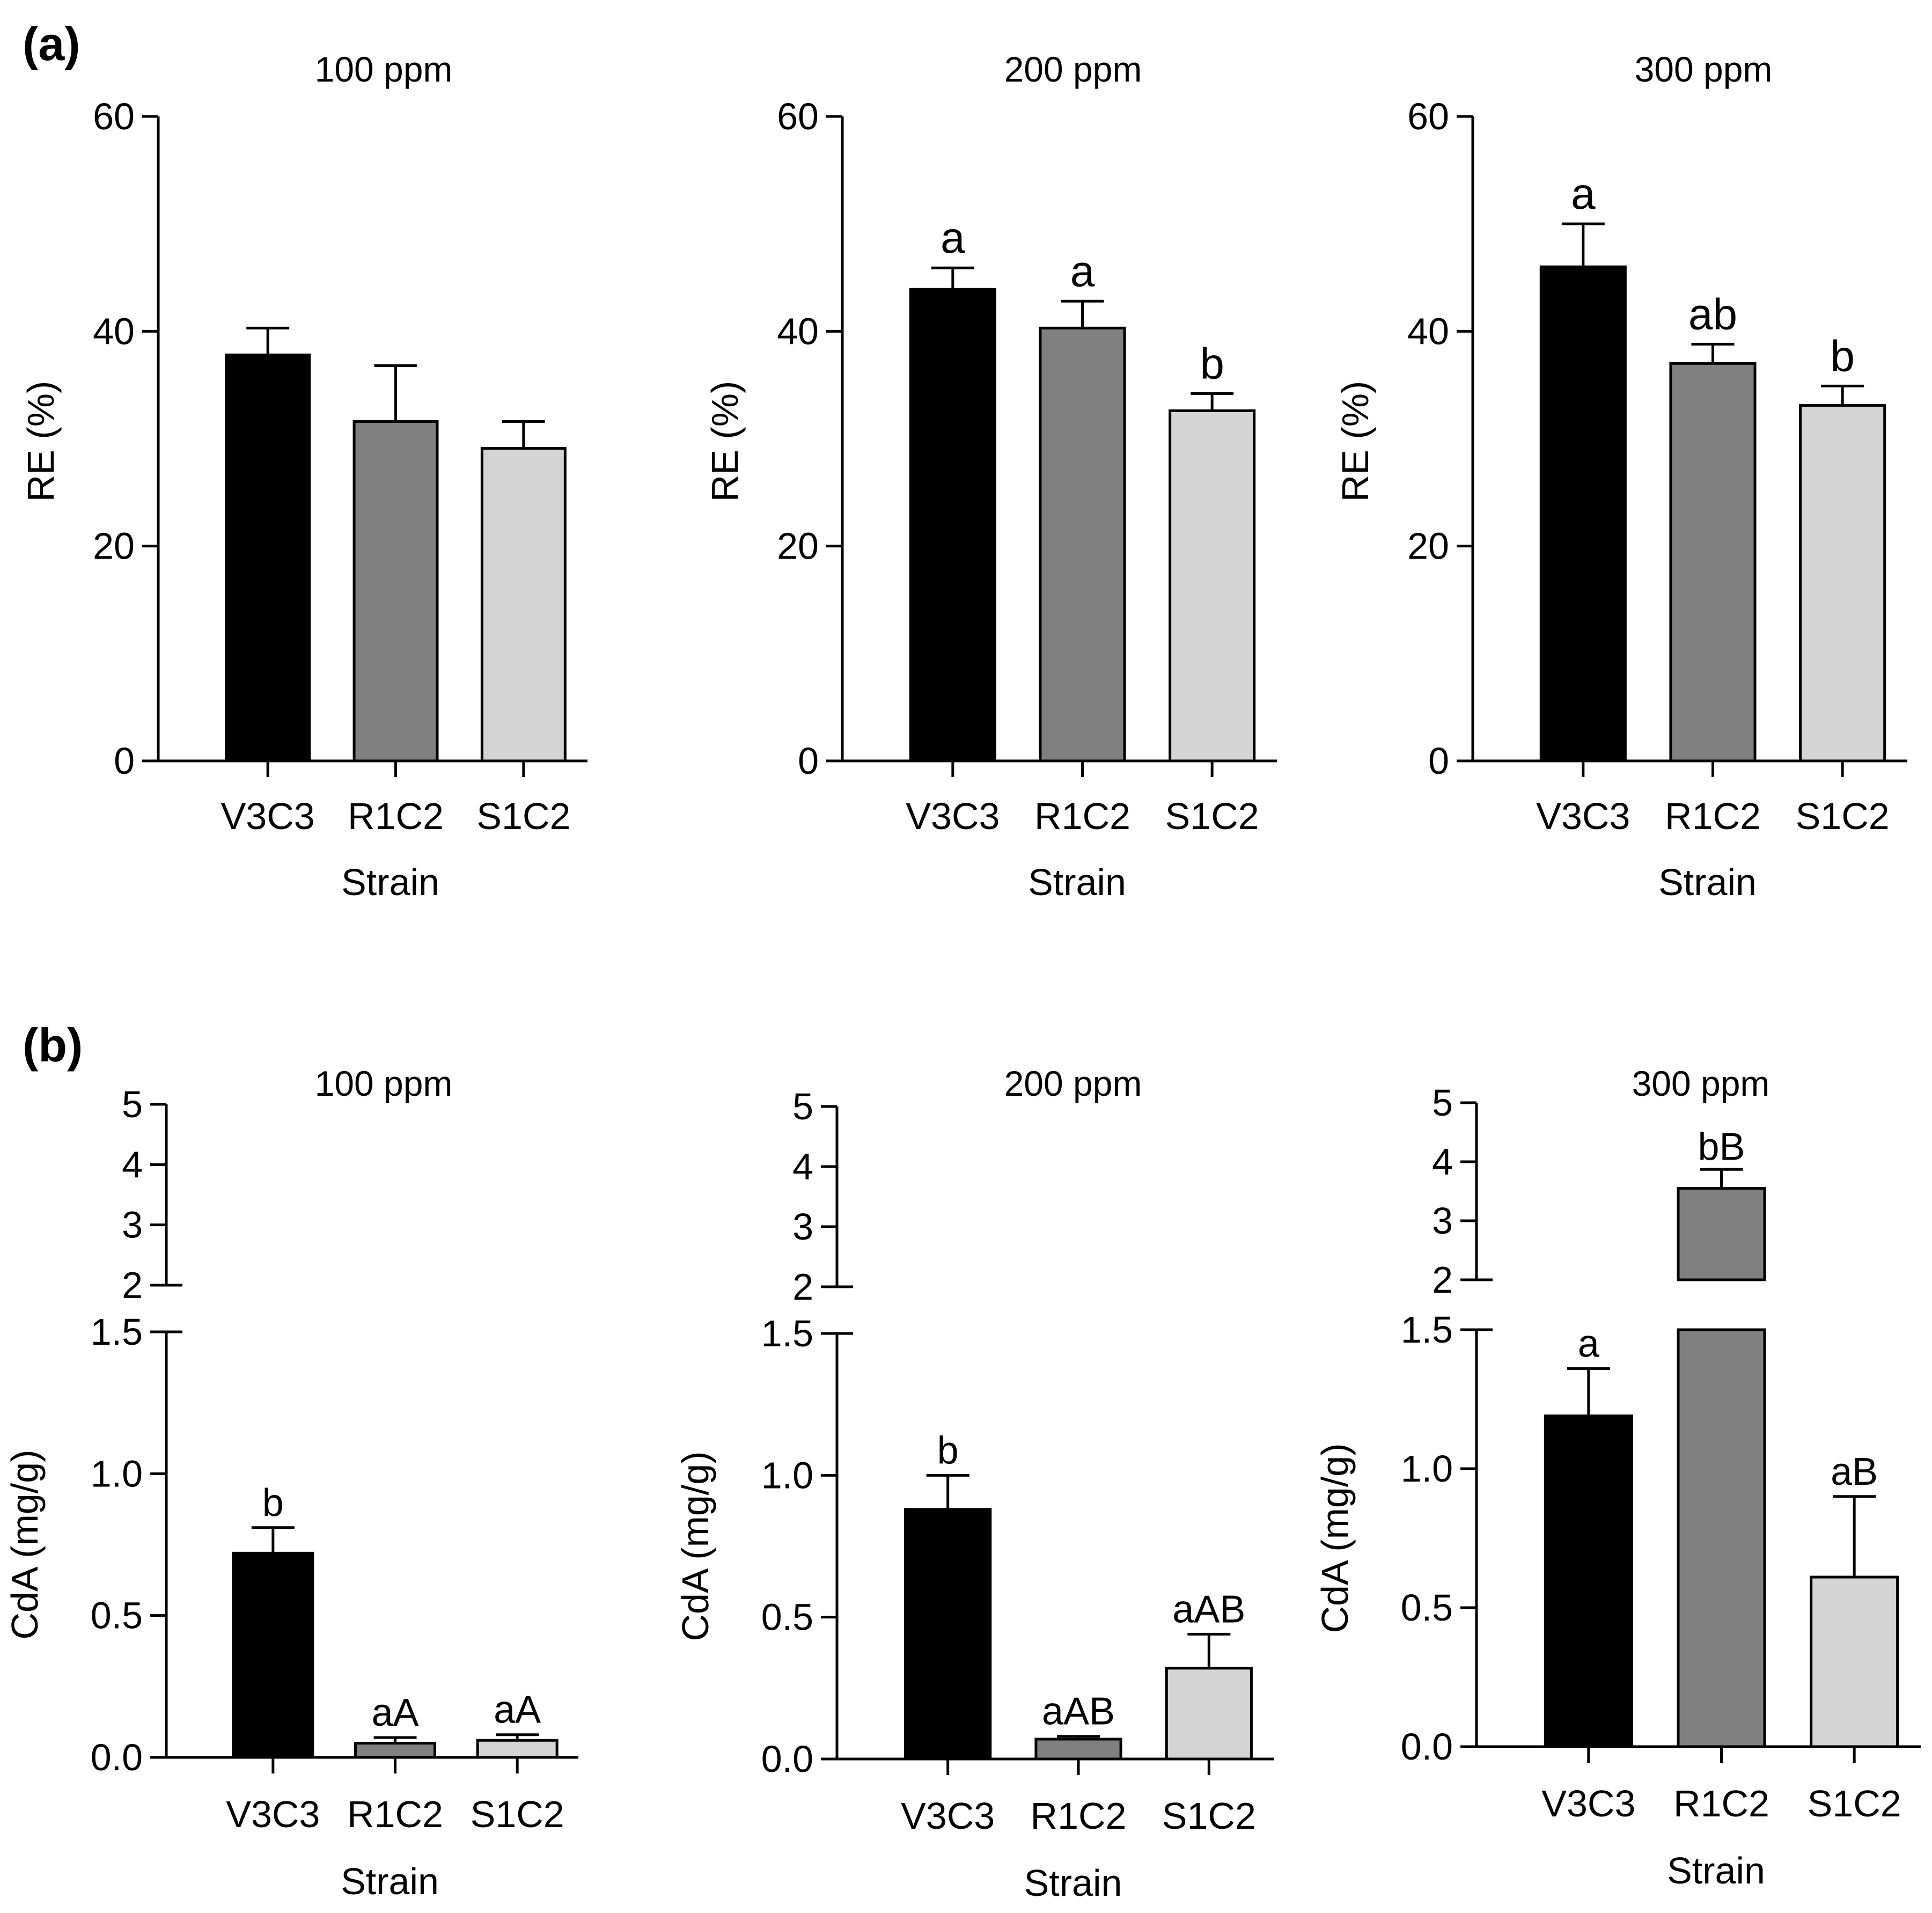 The height and width of the screenshot is (1913, 1932). What do you see at coordinates (1854, 1471) in the screenshot?
I see `significance-label: aB` at bounding box center [1854, 1471].